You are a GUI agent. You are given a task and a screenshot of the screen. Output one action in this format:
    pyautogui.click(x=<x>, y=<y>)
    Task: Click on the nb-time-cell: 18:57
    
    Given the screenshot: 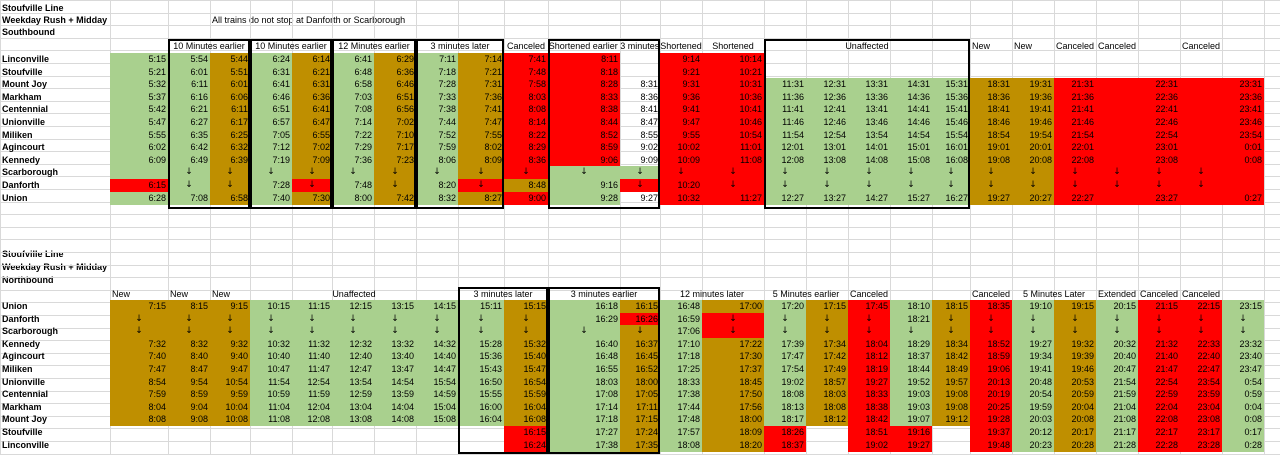 What is the action you would take?
    pyautogui.click(x=827, y=382)
    